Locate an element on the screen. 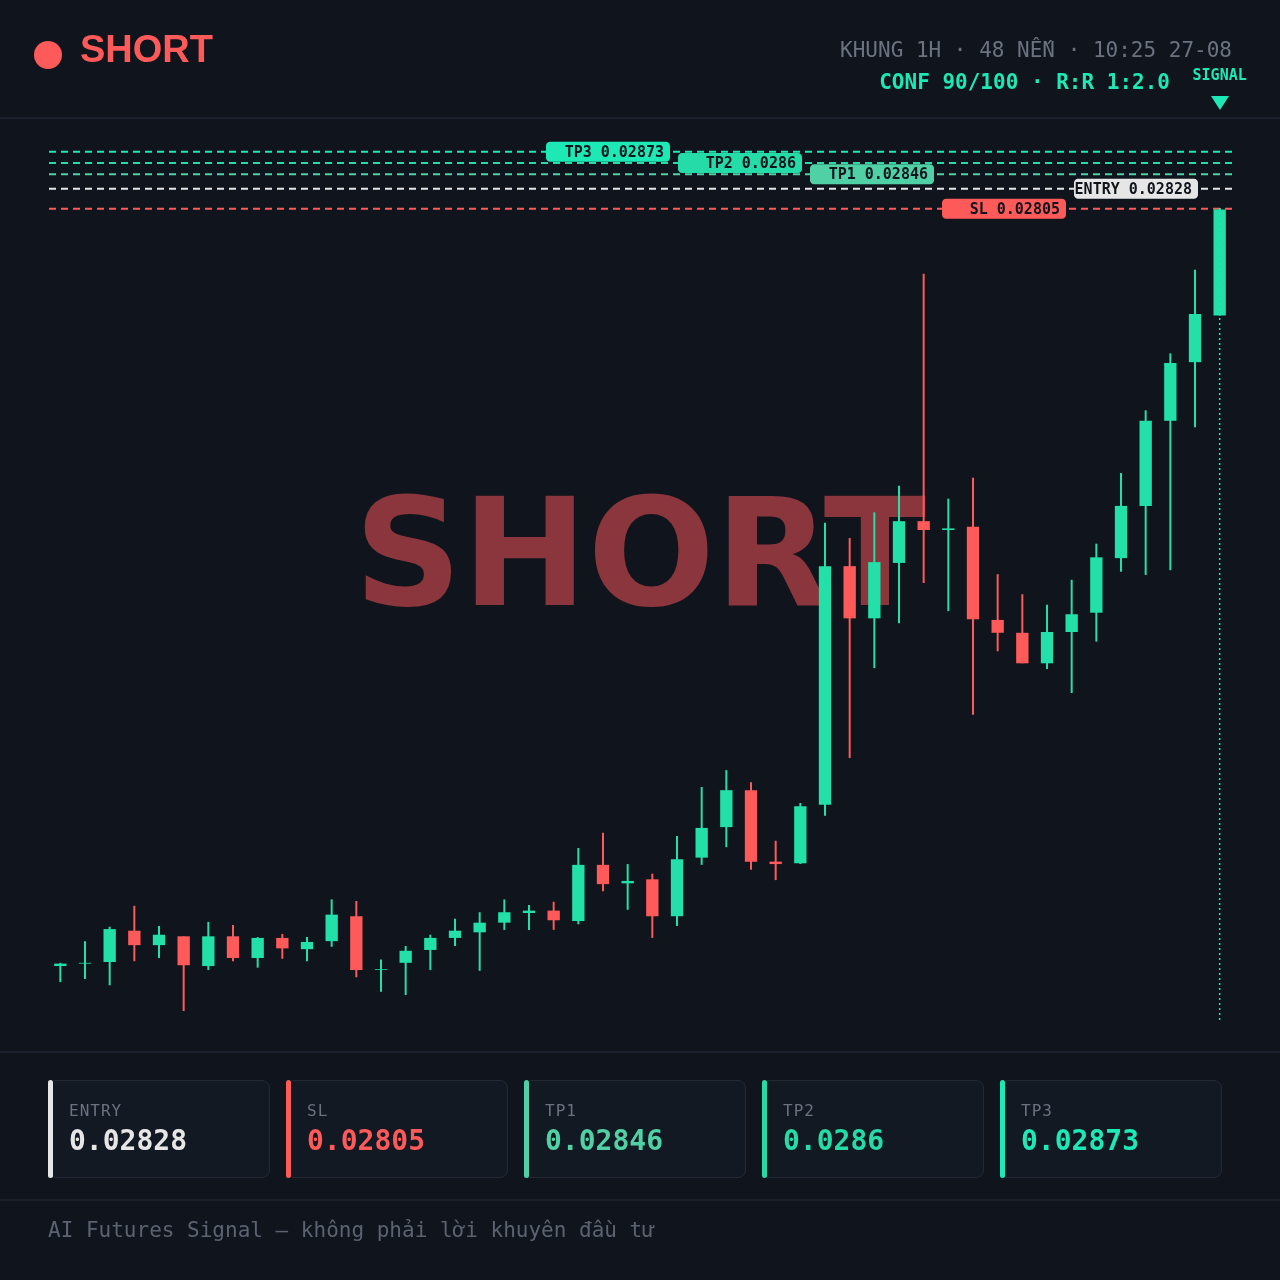  ref-line-label: SL 0.02805 is located at coordinates (1014, 208).